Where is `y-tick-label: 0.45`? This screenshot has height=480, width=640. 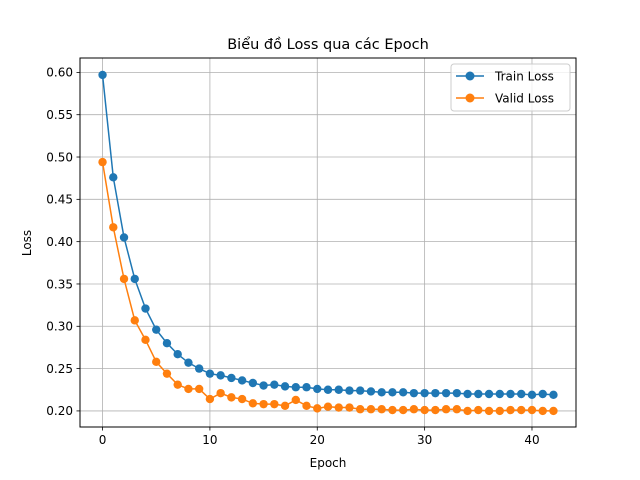
y-tick-label: 0.45 is located at coordinates (59, 200).